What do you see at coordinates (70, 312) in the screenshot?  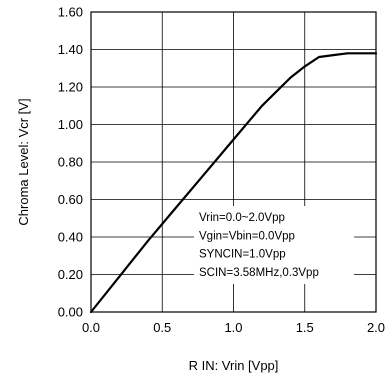 I see `y-tick-label: 0.00` at bounding box center [70, 312].